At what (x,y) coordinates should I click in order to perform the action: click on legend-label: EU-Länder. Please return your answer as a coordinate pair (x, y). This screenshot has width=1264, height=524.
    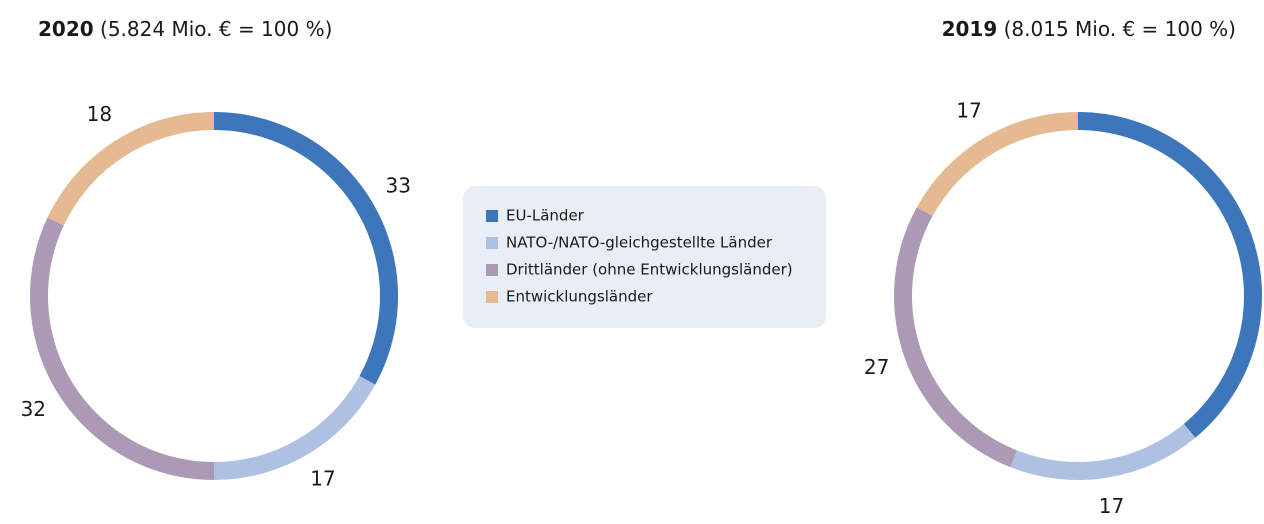
    Looking at the image, I should click on (545, 216).